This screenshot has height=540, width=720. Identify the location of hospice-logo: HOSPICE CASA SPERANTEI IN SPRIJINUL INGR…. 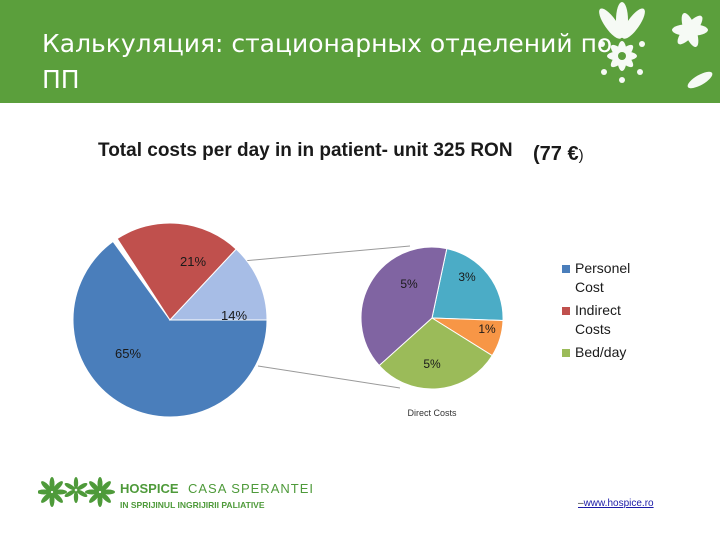
(187, 496).